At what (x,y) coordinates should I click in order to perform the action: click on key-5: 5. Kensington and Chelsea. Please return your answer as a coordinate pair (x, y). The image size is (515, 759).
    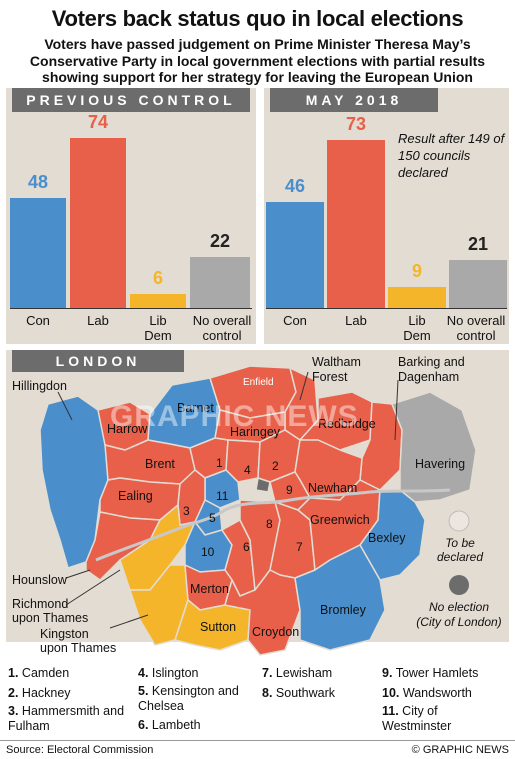
    Looking at the image, I should click on (198, 699).